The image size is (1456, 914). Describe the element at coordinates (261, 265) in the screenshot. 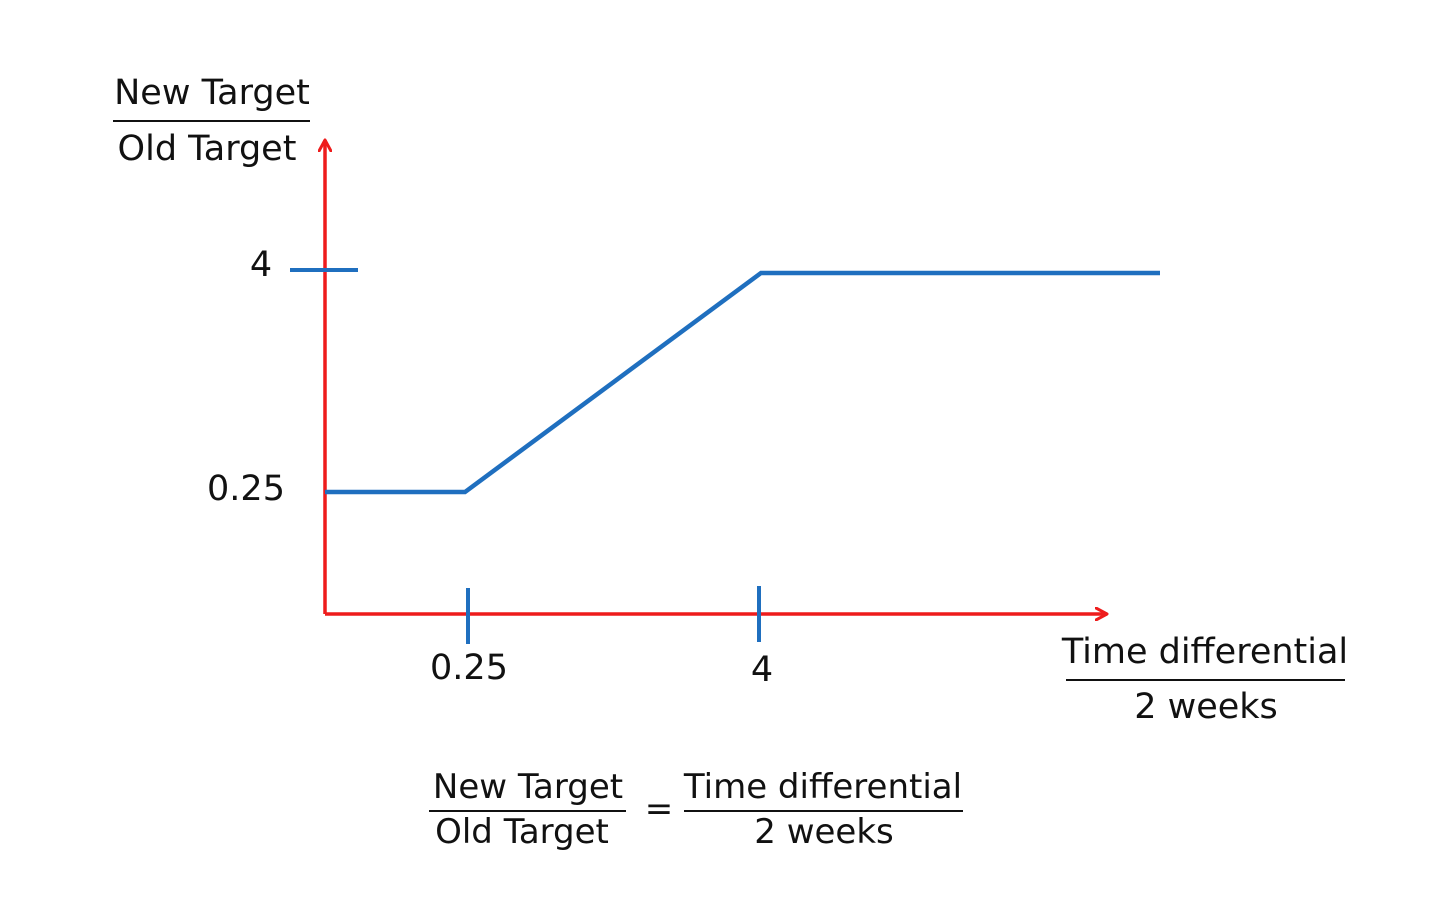

I see `y-tick-label-4: 4` at that location.